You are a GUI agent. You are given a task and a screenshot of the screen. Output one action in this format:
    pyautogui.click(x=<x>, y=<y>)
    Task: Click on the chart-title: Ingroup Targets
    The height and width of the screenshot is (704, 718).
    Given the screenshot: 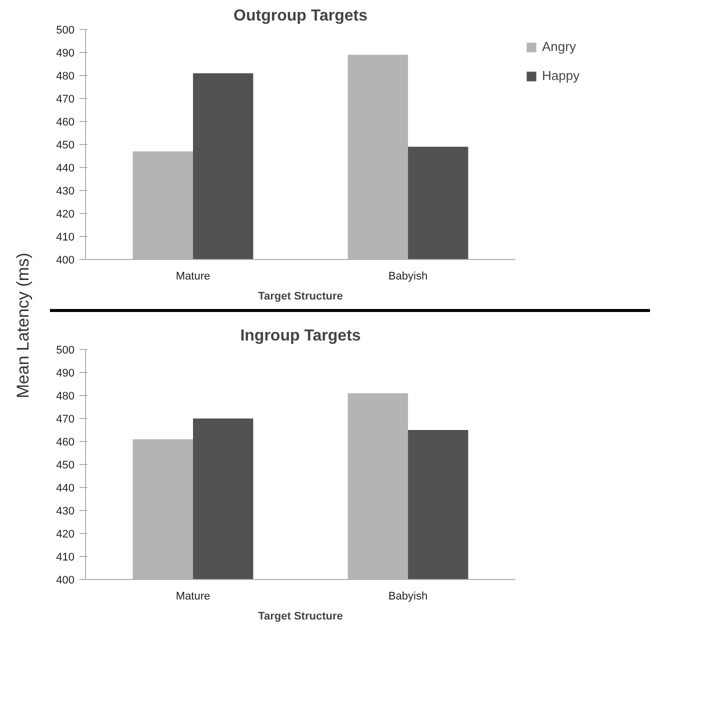 What is the action you would take?
    pyautogui.click(x=300, y=336)
    